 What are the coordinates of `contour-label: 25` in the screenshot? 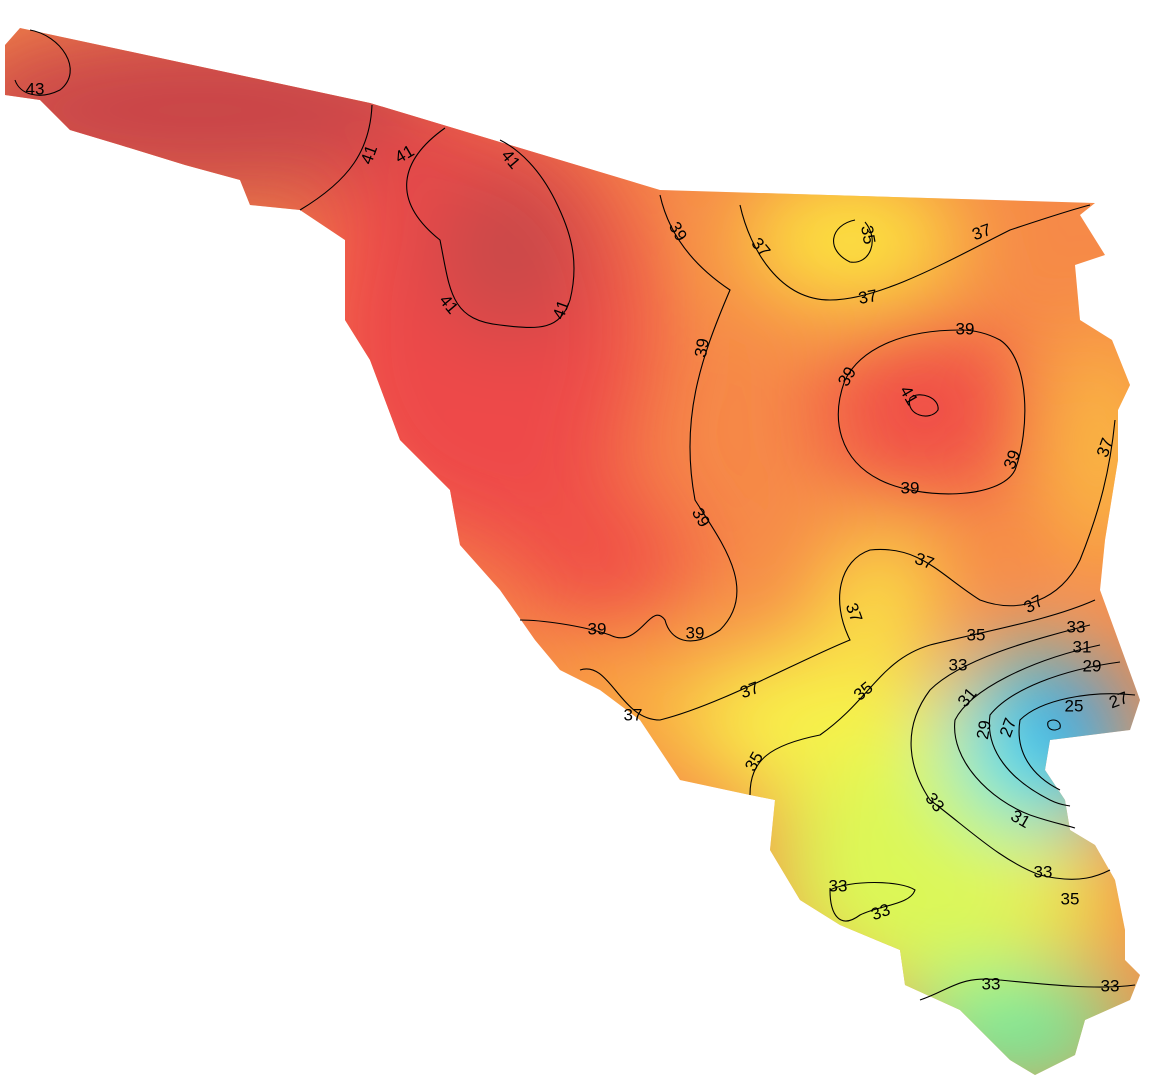 It's located at (1074, 705).